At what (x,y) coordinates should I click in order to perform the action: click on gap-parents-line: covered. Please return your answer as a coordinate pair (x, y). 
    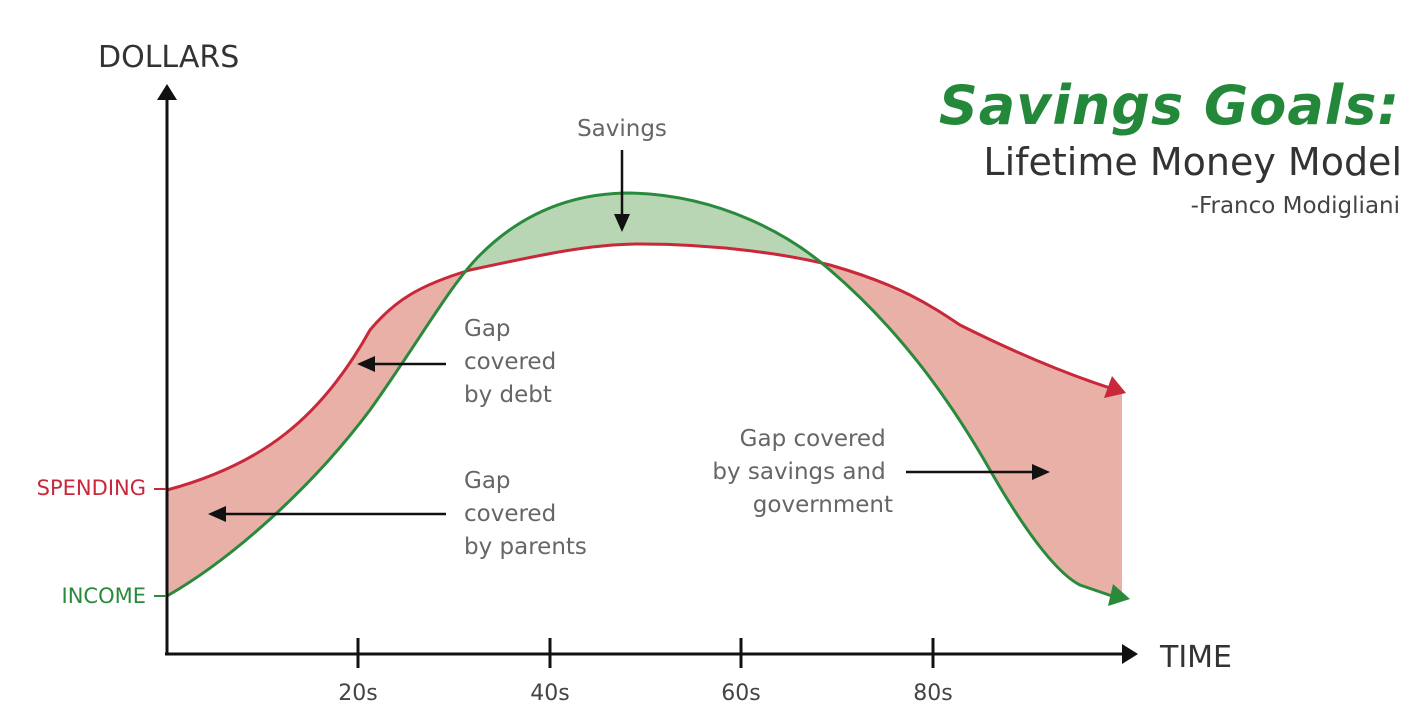
    Looking at the image, I should click on (510, 514).